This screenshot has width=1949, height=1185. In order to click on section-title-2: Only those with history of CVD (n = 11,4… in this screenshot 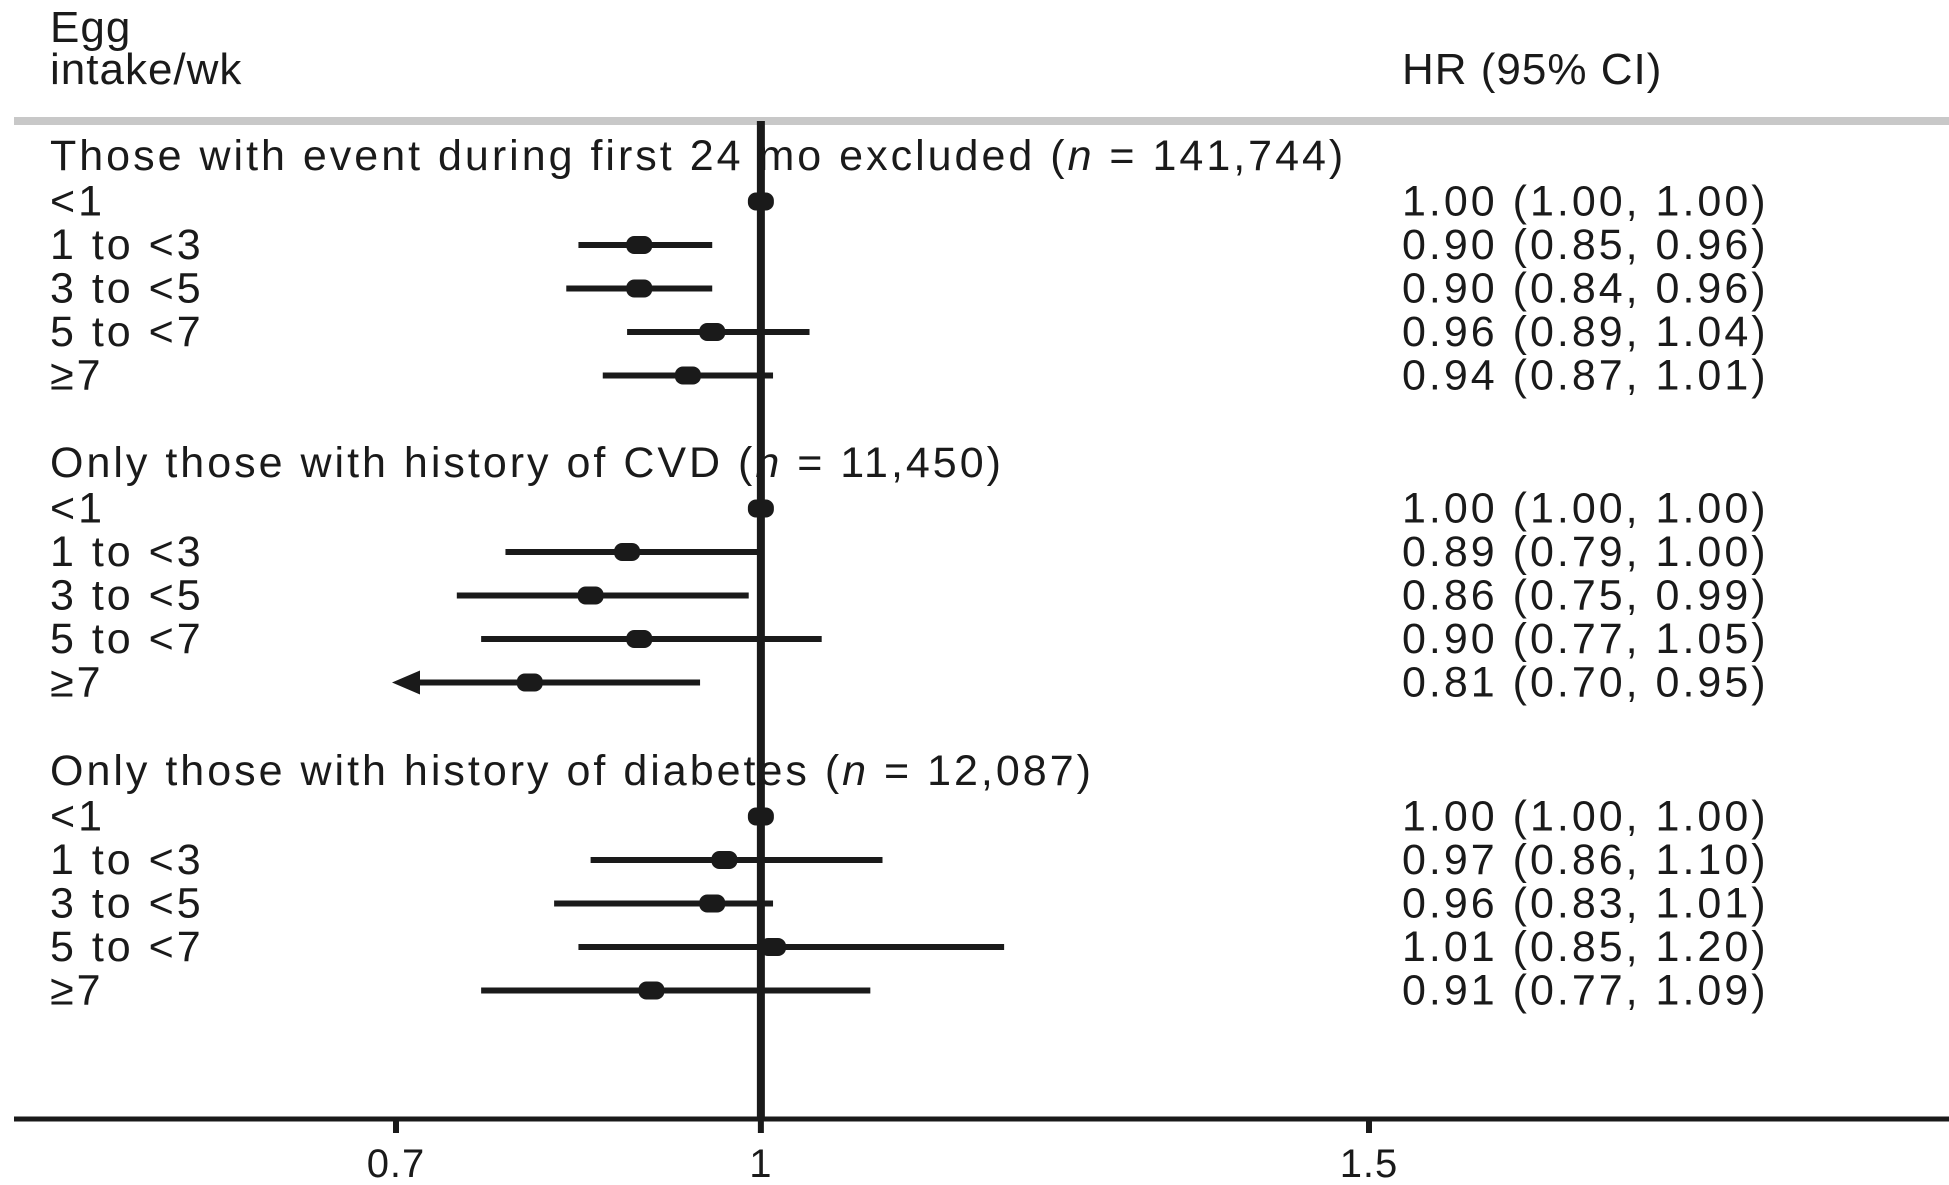, I will do `click(527, 463)`.